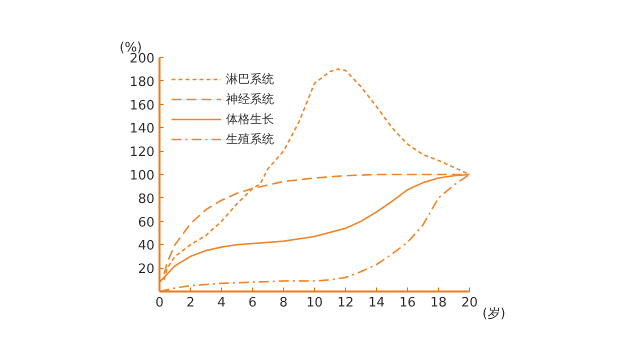 The height and width of the screenshot is (343, 640). What do you see at coordinates (142, 152) in the screenshot?
I see `y-tick-label: 120` at bounding box center [142, 152].